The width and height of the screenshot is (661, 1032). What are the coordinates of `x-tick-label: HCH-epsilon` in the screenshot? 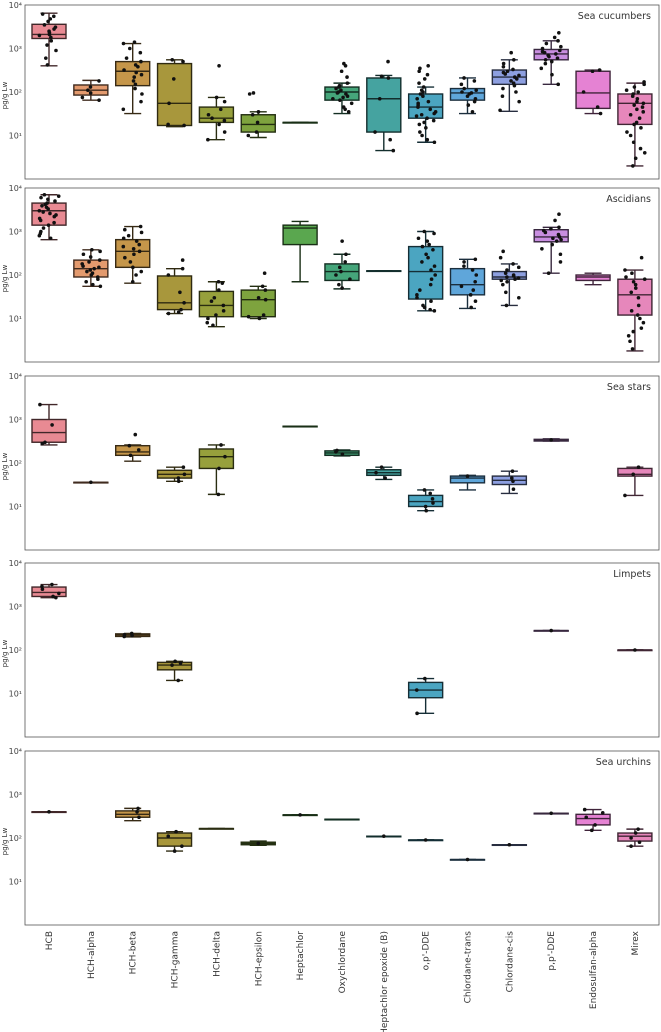 It's located at (259, 958).